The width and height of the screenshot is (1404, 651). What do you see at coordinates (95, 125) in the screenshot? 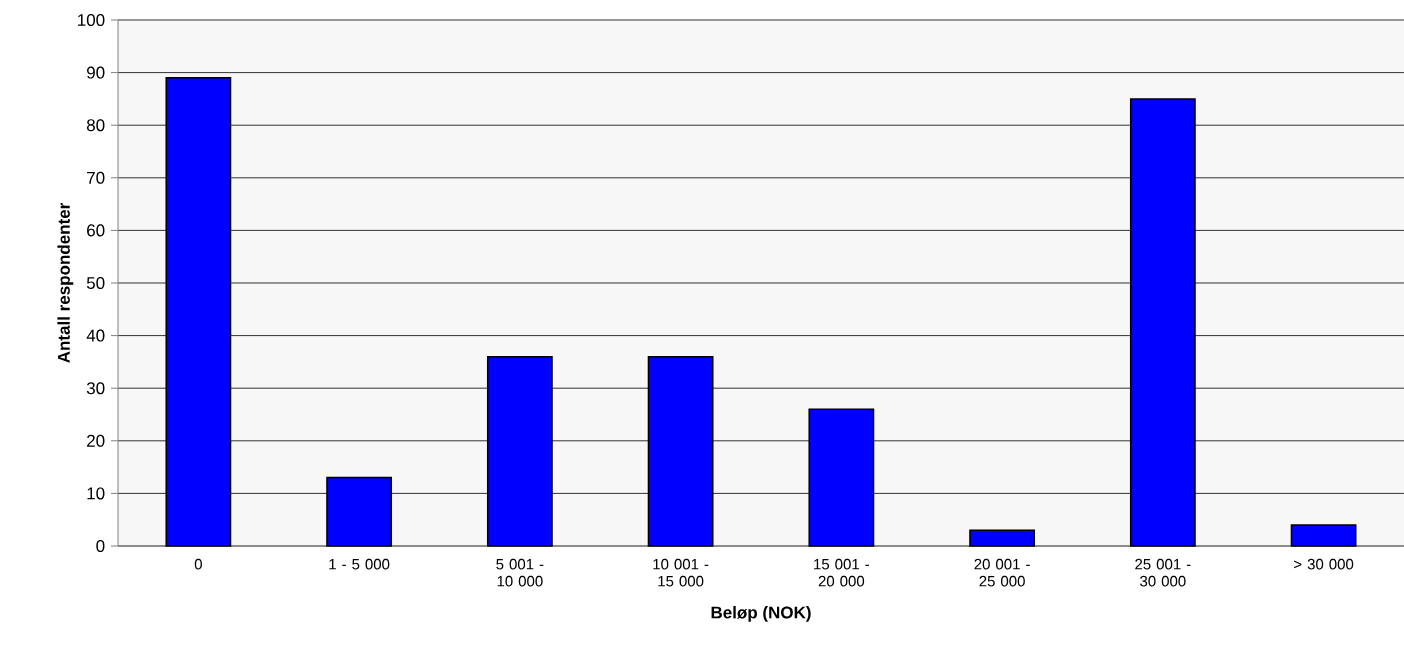
I see `y-tick-label: 80` at bounding box center [95, 125].